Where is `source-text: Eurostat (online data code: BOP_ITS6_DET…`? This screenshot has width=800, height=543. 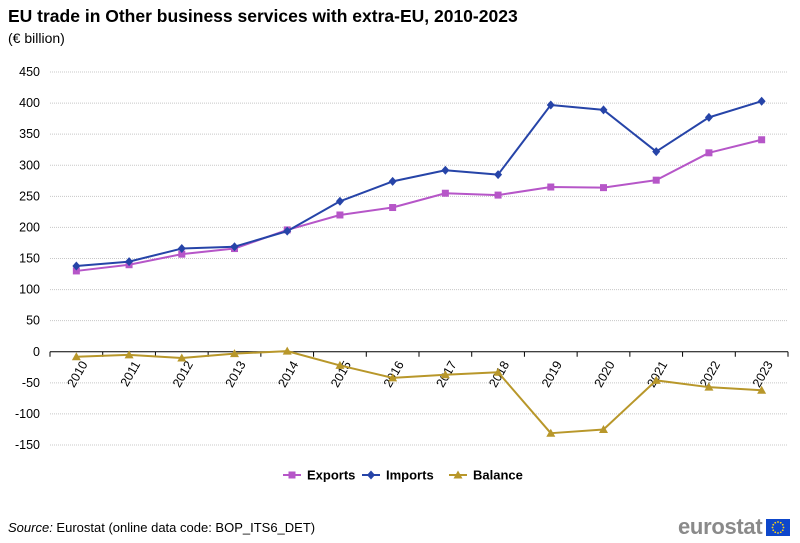 source-text: Eurostat (online data code: BOP_ITS6_DET… is located at coordinates (184, 527).